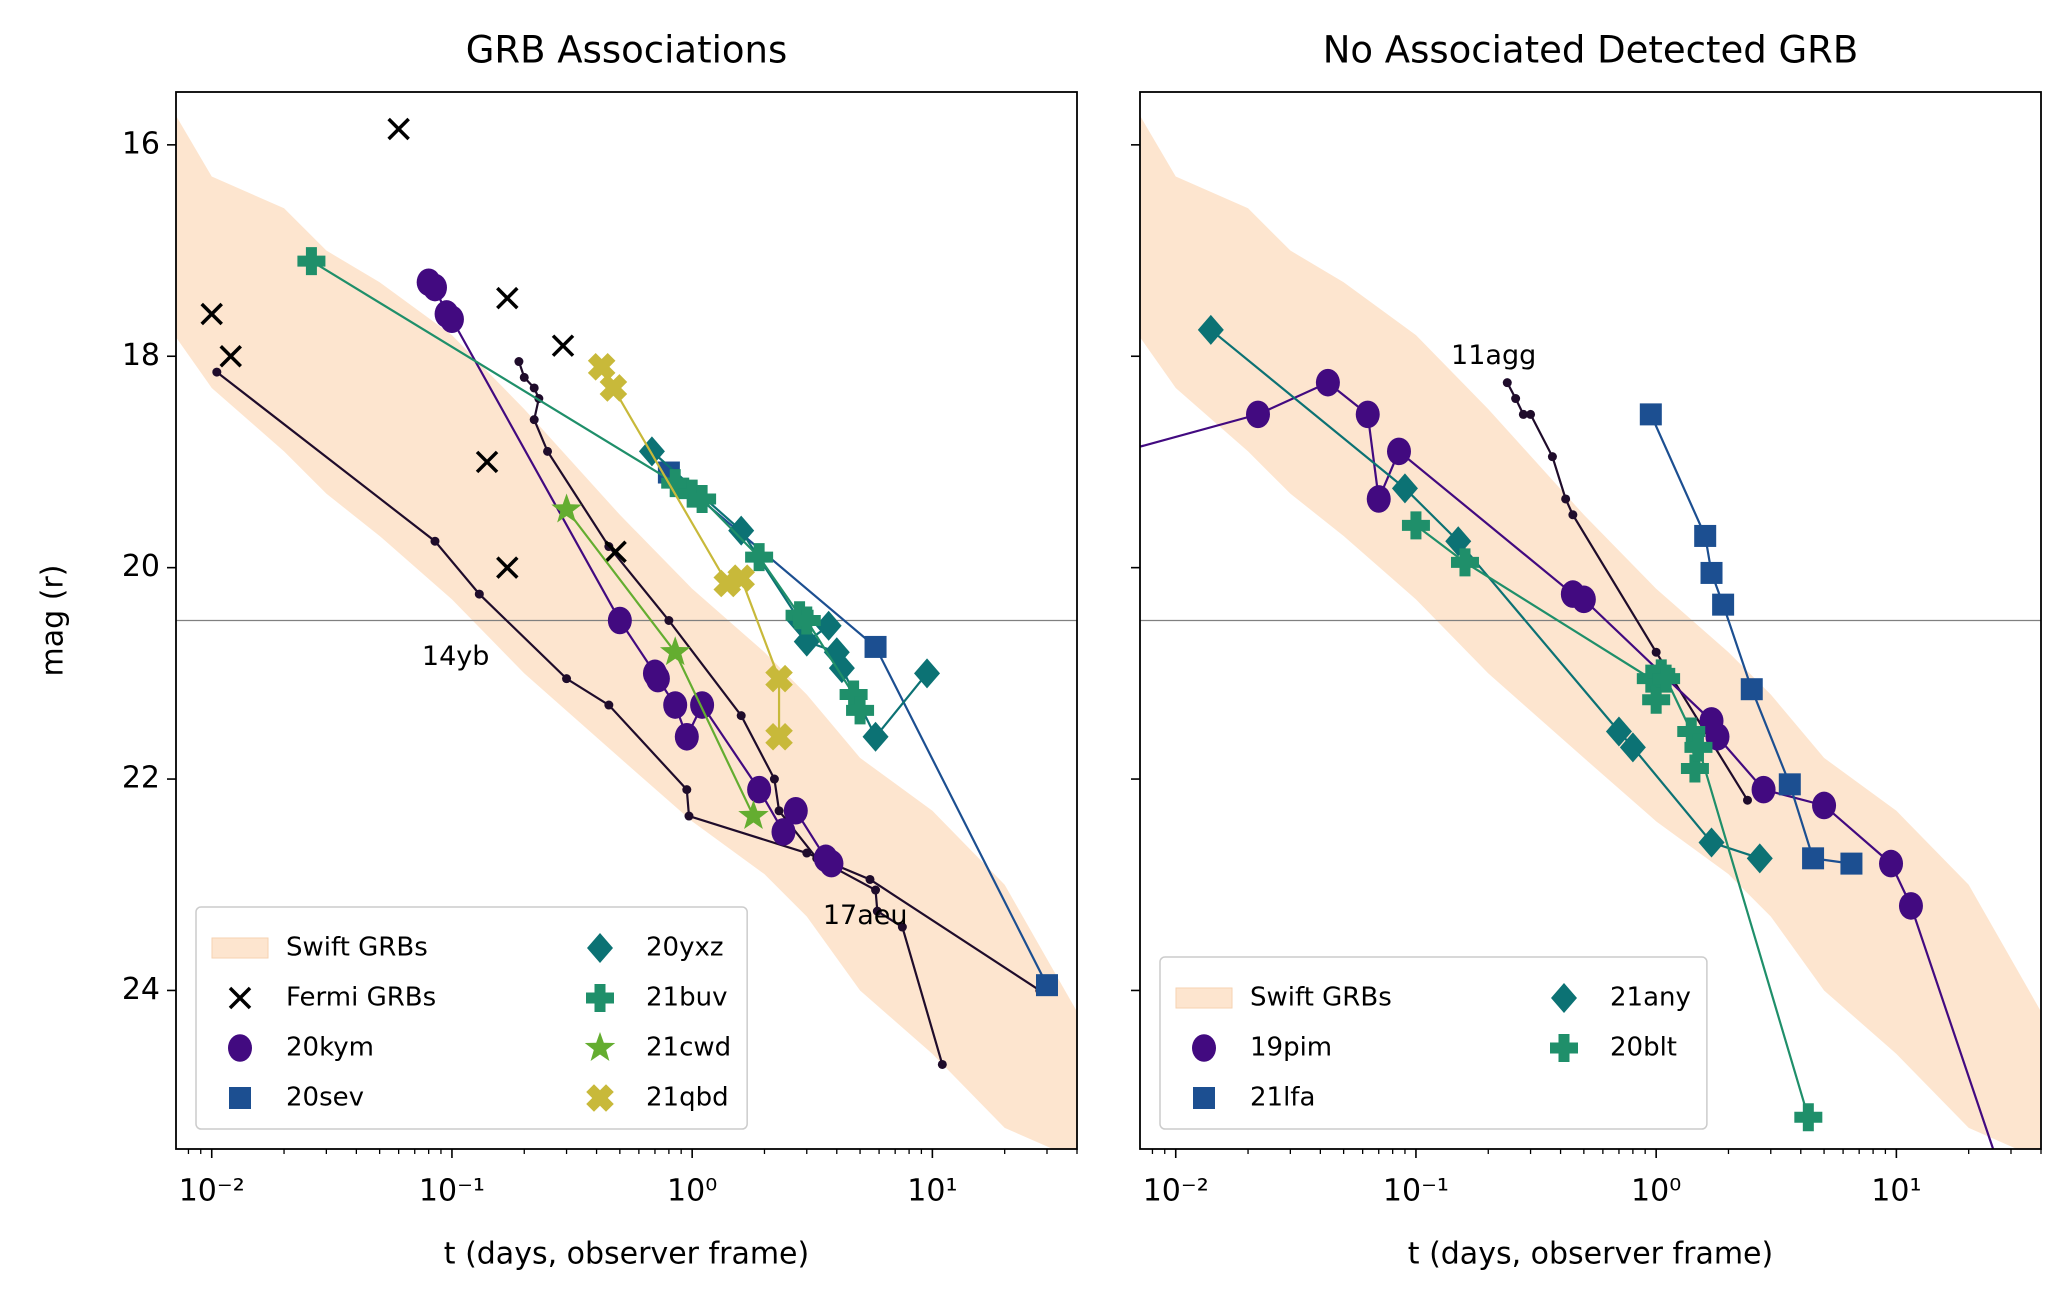 The height and width of the screenshot is (1302, 2061). I want to click on legend-label: 21any, so click(1650, 998).